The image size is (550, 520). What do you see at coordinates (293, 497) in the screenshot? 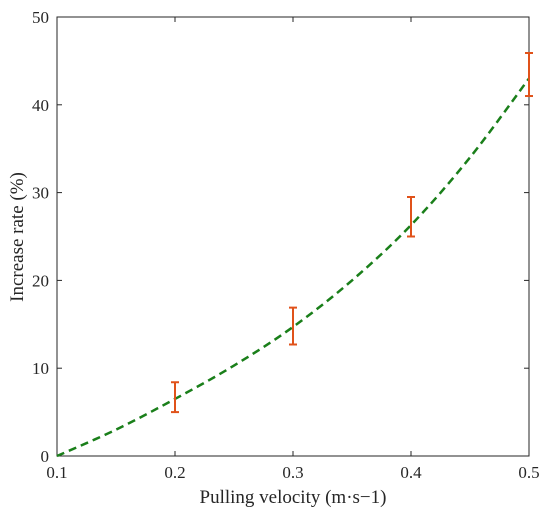
I see `x-axis-title: Pulling velocity (m·s−1)` at bounding box center [293, 497].